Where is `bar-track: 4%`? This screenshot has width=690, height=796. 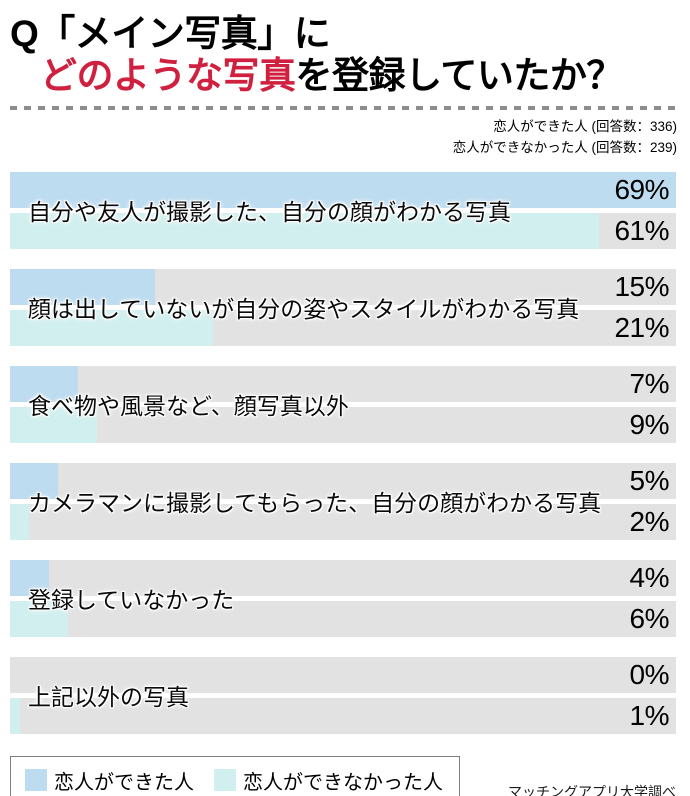 bar-track: 4% is located at coordinates (343, 577).